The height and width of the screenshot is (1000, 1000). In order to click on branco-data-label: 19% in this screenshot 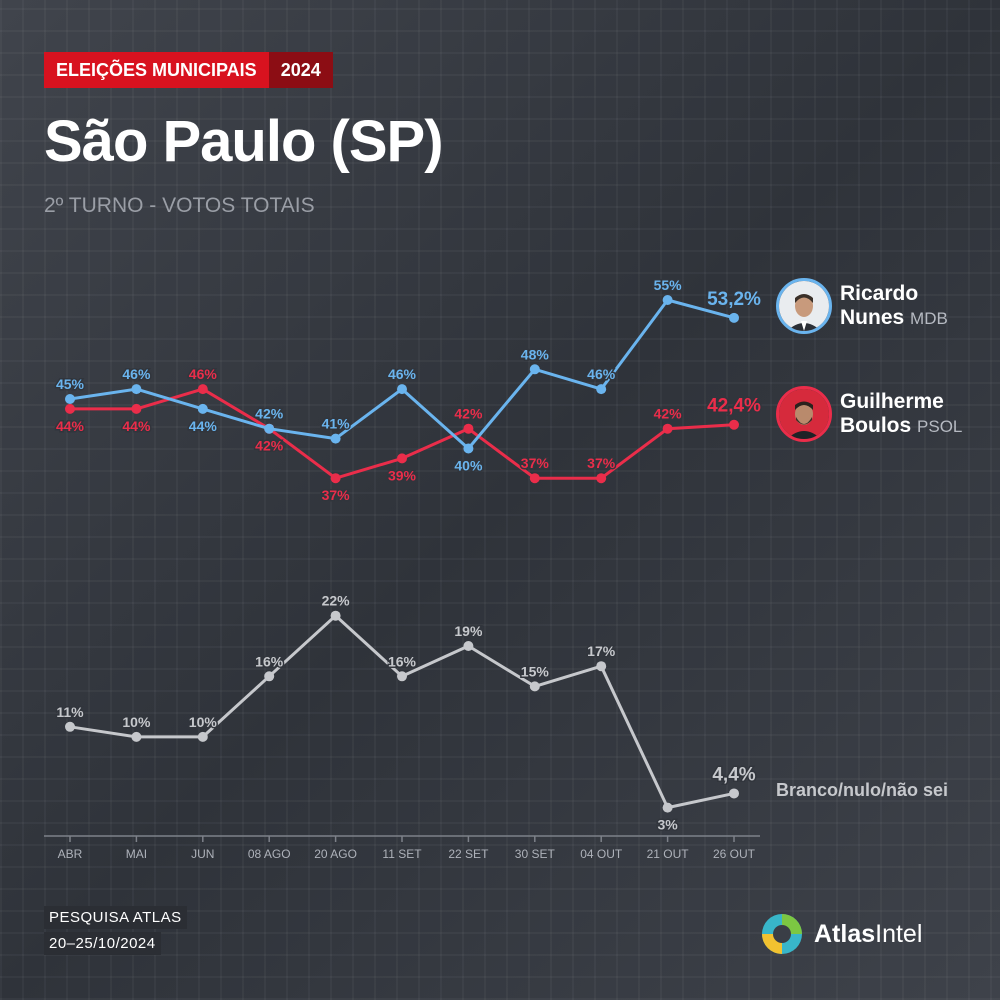, I will do `click(468, 631)`.